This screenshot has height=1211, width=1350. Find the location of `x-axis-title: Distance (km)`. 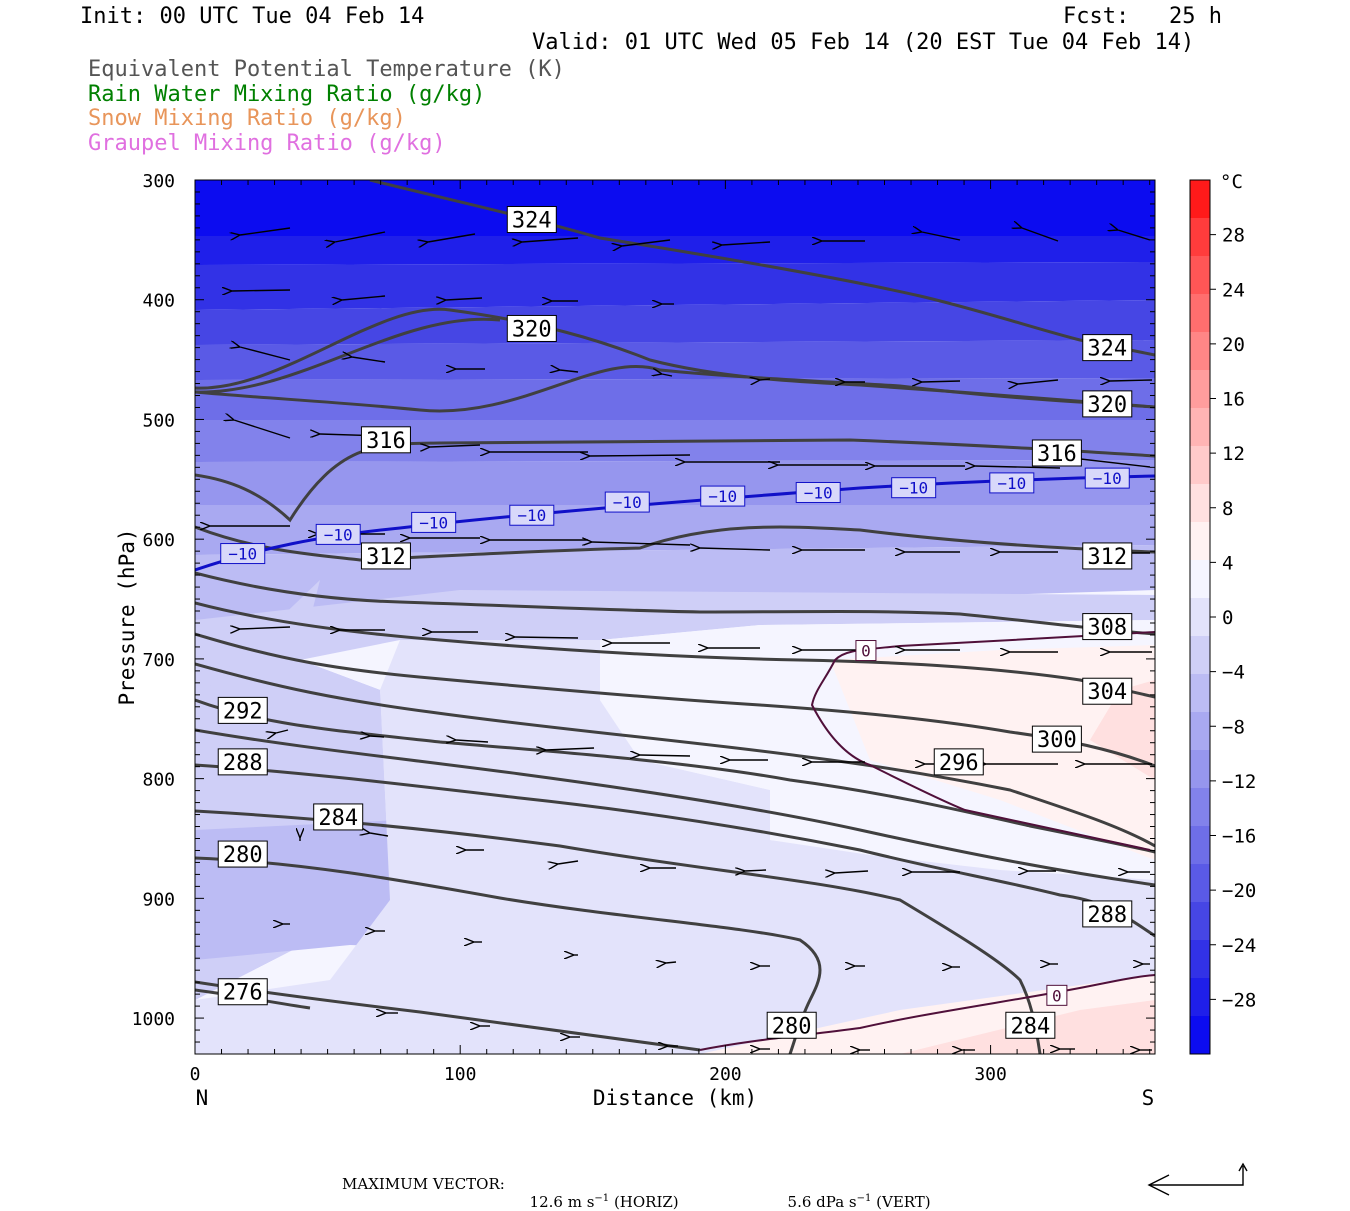

x-axis-title: Distance (km) is located at coordinates (675, 1098).